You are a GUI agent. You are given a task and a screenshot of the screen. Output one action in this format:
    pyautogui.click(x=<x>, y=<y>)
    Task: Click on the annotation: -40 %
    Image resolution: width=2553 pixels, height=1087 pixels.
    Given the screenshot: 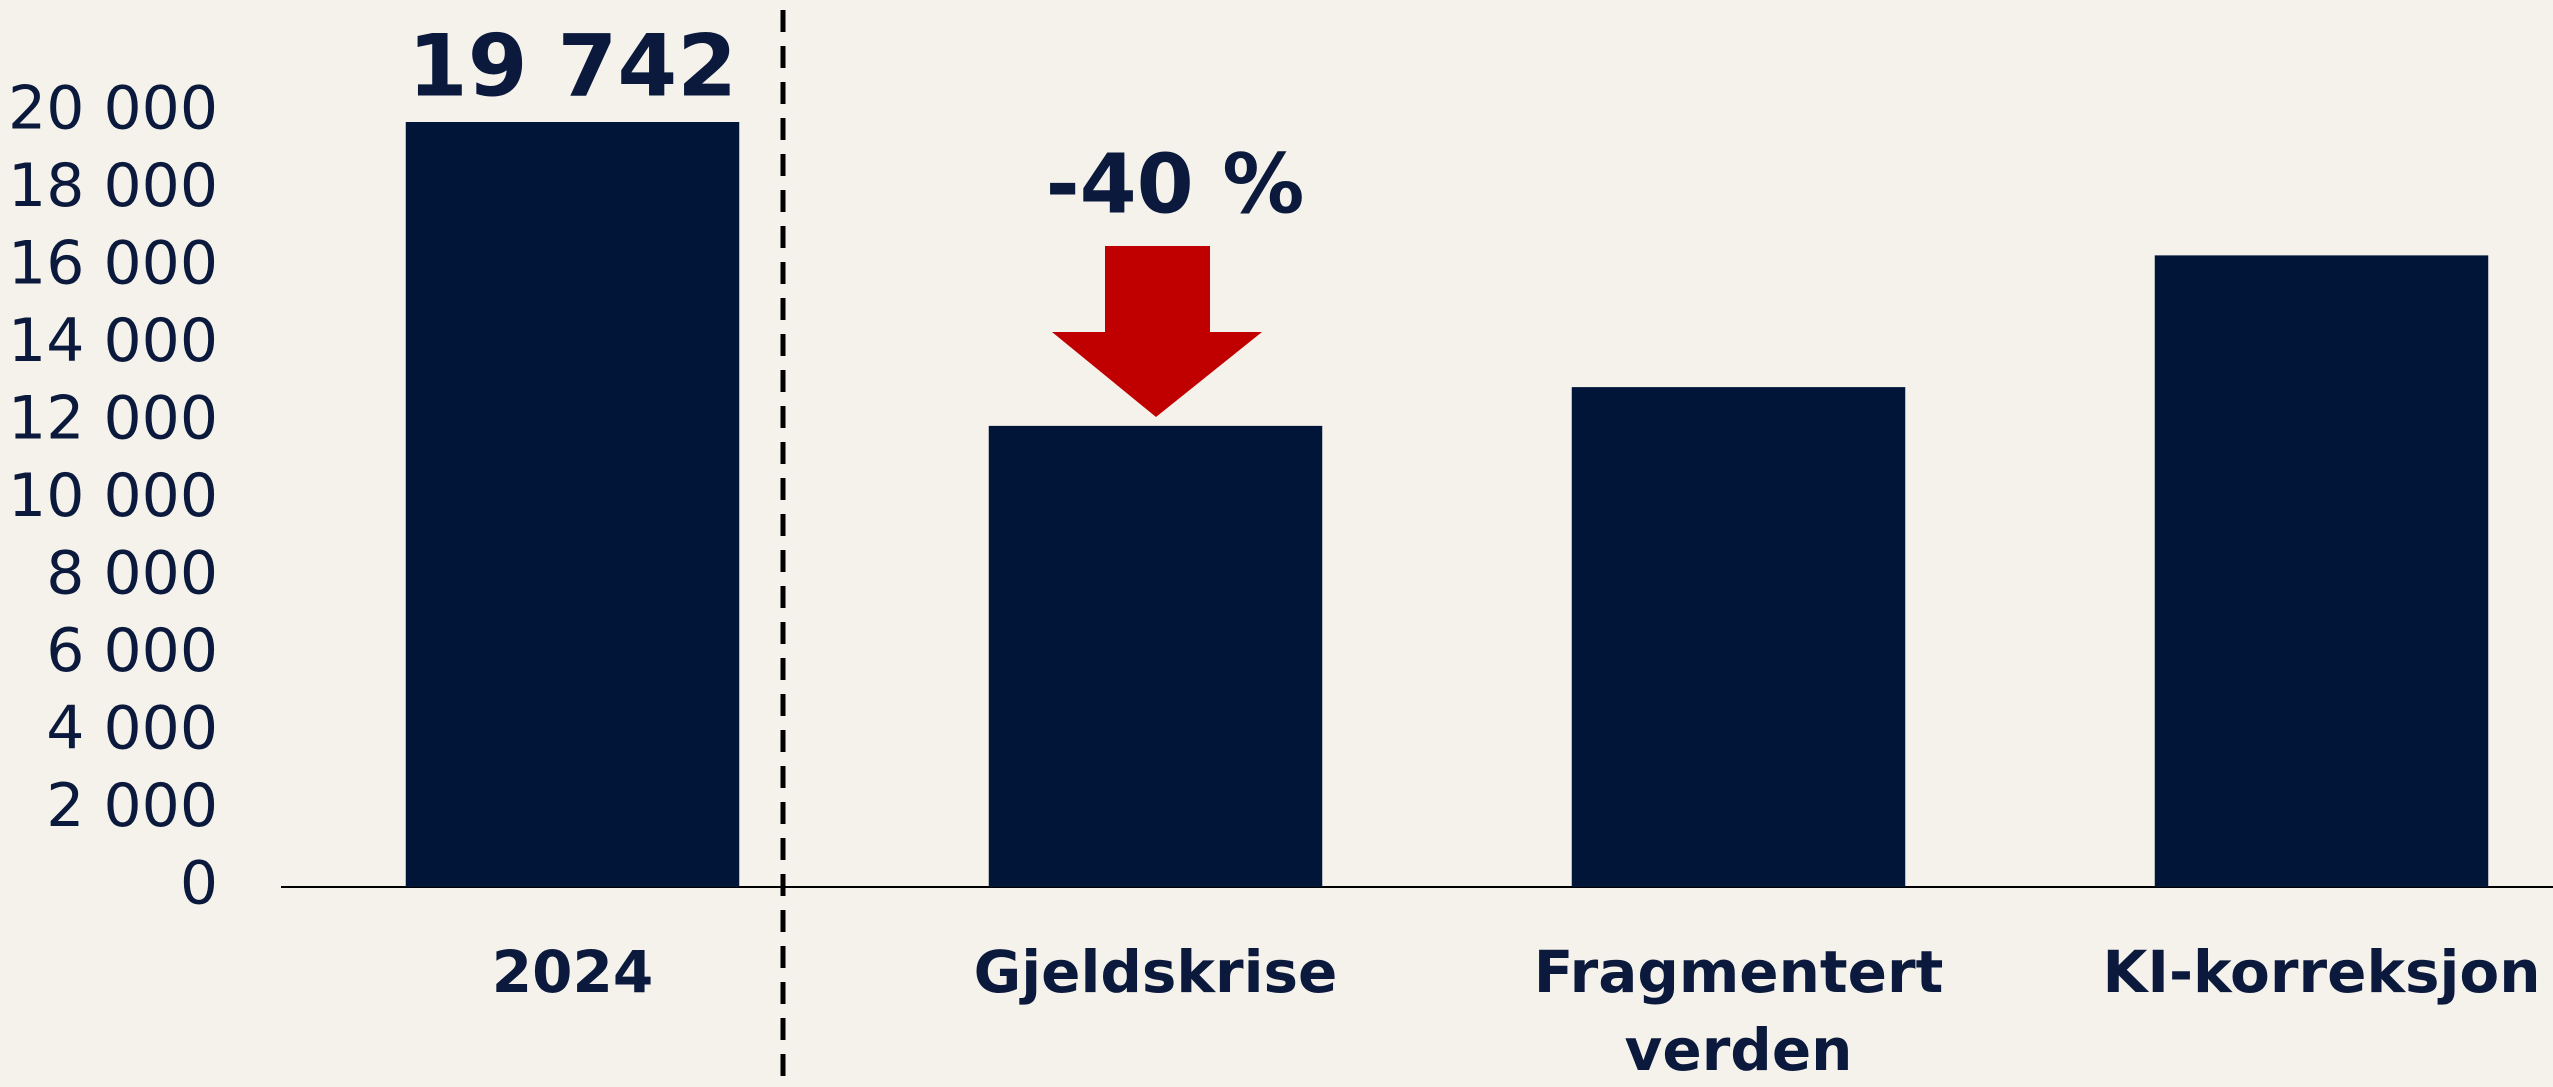 What is the action you would take?
    pyautogui.click(x=1175, y=184)
    